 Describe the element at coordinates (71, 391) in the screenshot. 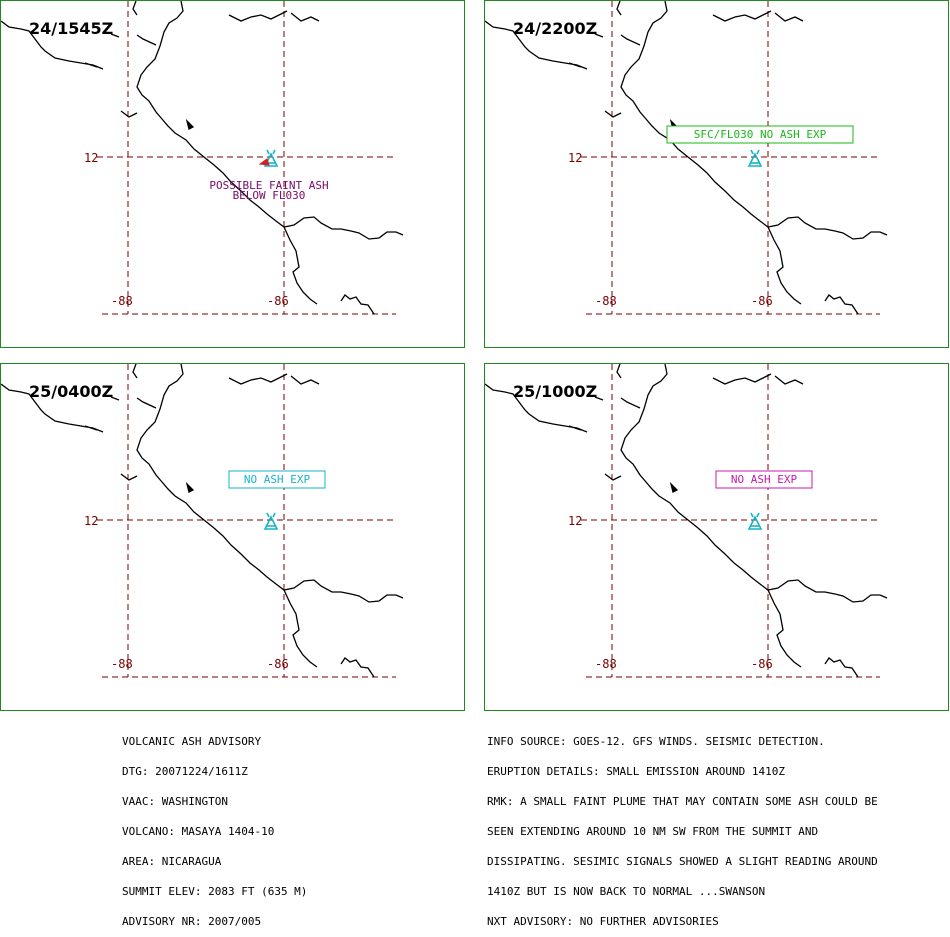

I see `panel-time: 25/0400Z` at that location.